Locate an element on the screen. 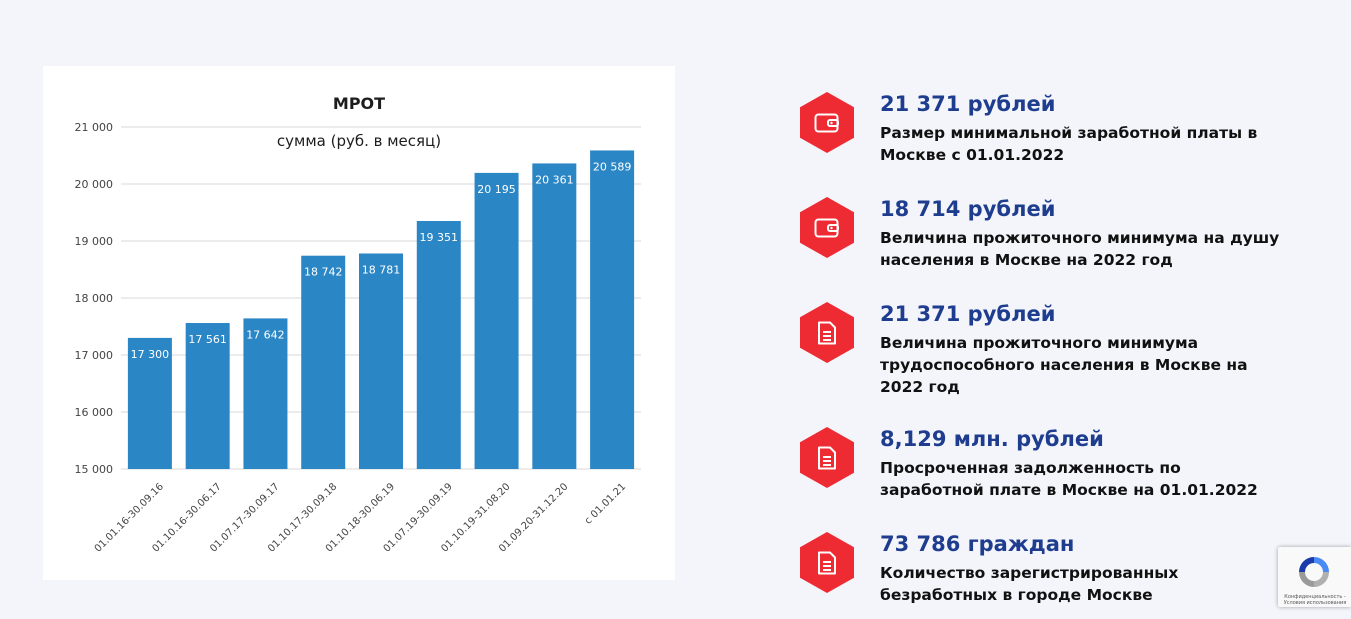  stat-value: 8,129 млн. рублей is located at coordinates (992, 439).